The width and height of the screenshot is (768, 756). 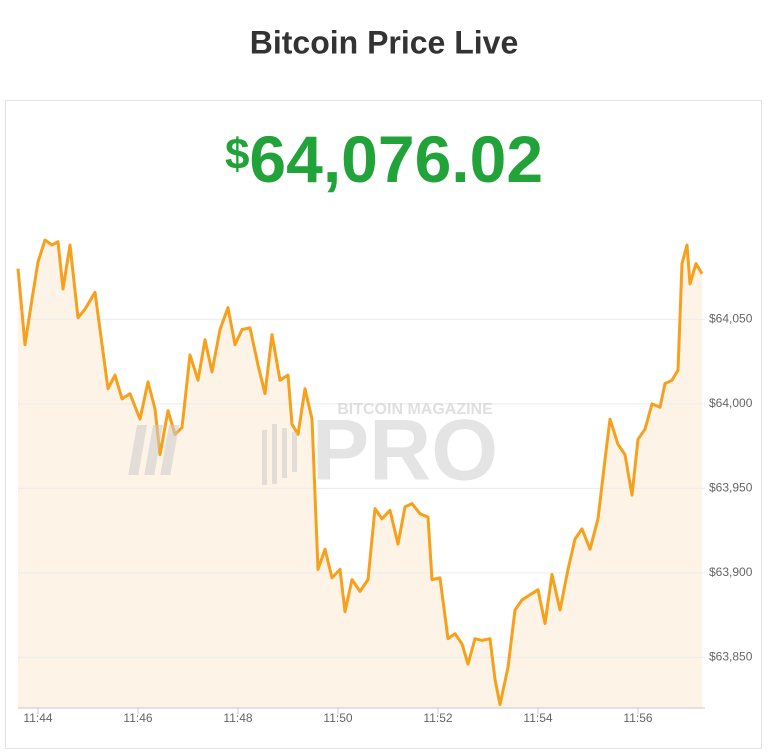 I want to click on watermark: BITCOIN MAGAZINE PRO, so click(x=313, y=450).